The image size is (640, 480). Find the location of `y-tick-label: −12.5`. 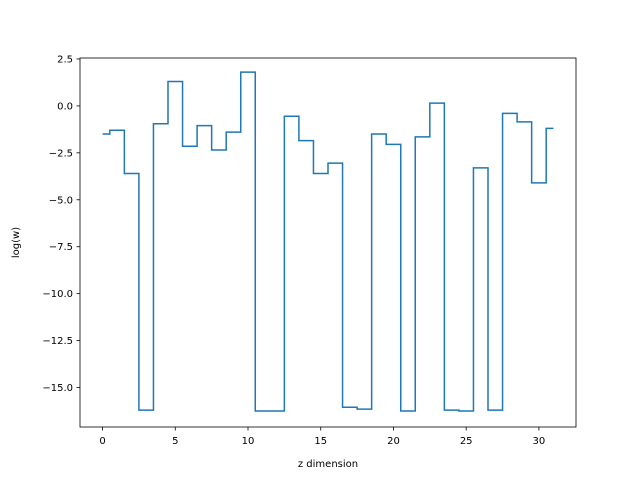

y-tick-label: −12.5 is located at coordinates (57, 341).